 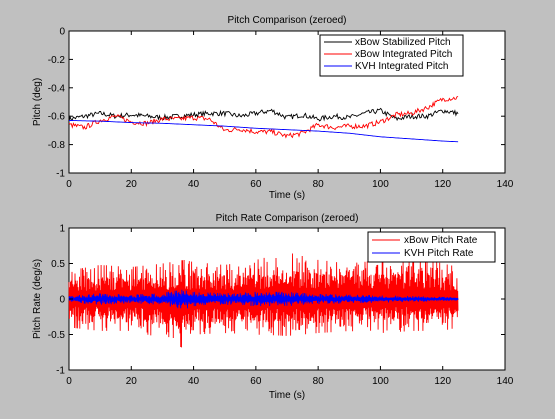 What do you see at coordinates (287, 20) in the screenshot?
I see `pitch-chart-title: Pitch Comparison (zeroed)` at bounding box center [287, 20].